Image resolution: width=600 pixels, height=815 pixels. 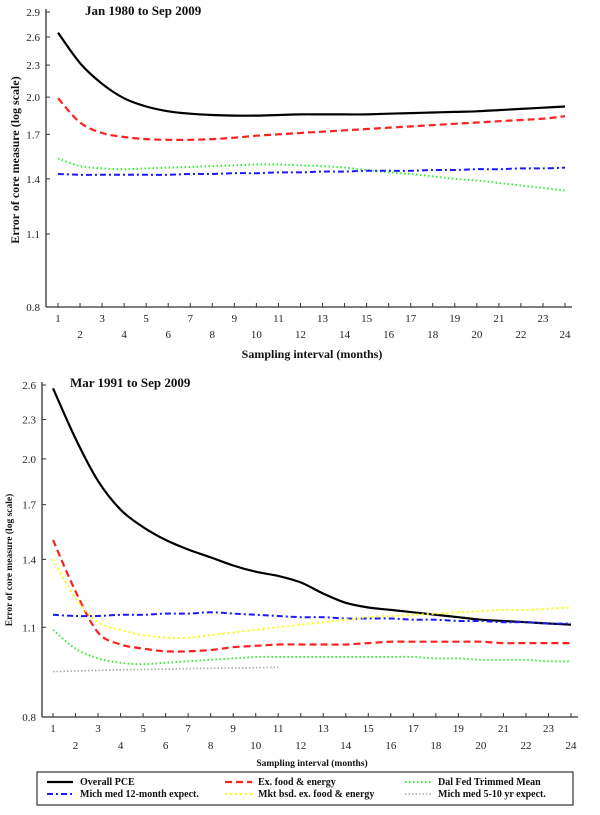 What do you see at coordinates (98, 729) in the screenshot?
I see `chart-bottom-xtick-label: 3` at bounding box center [98, 729].